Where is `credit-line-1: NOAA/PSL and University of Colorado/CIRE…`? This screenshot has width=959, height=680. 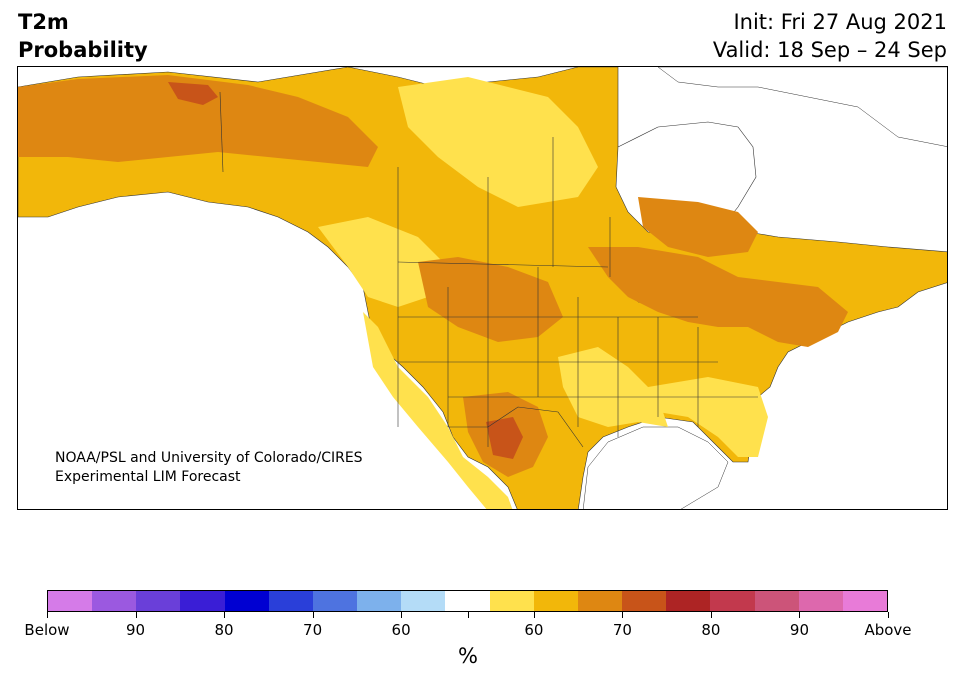
credit-line-1: NOAA/PSL and University of Colorado/CIRE… is located at coordinates (209, 458).